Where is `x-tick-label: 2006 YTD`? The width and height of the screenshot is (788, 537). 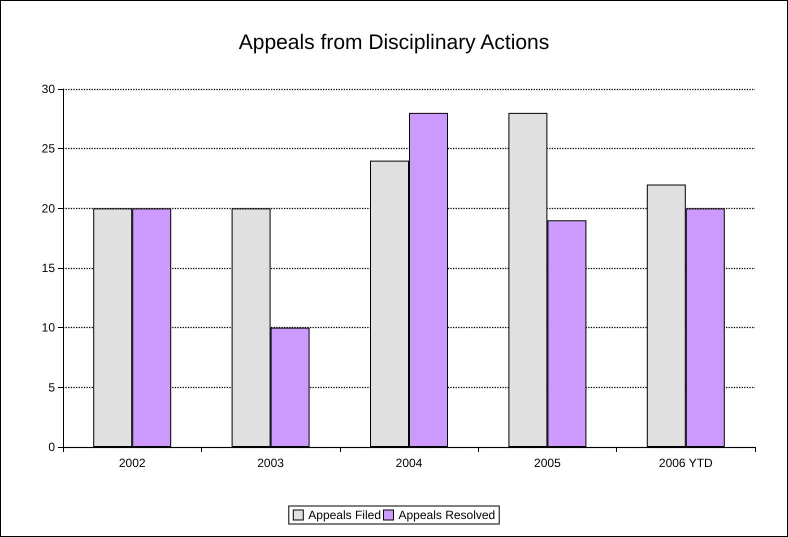 x-tick-label: 2006 YTD is located at coordinates (686, 463).